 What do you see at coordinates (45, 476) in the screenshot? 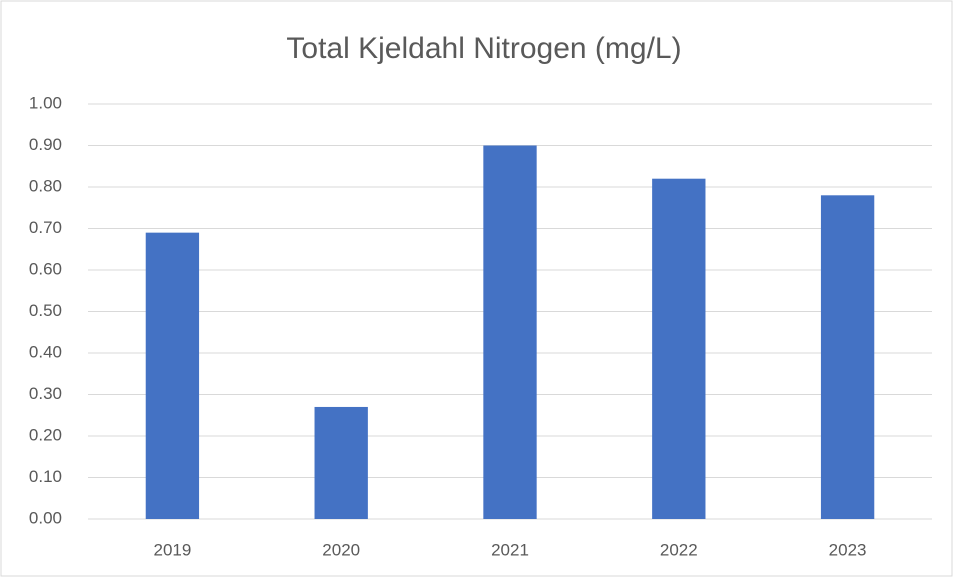
I see `y-tick-label: 0.10` at bounding box center [45, 476].